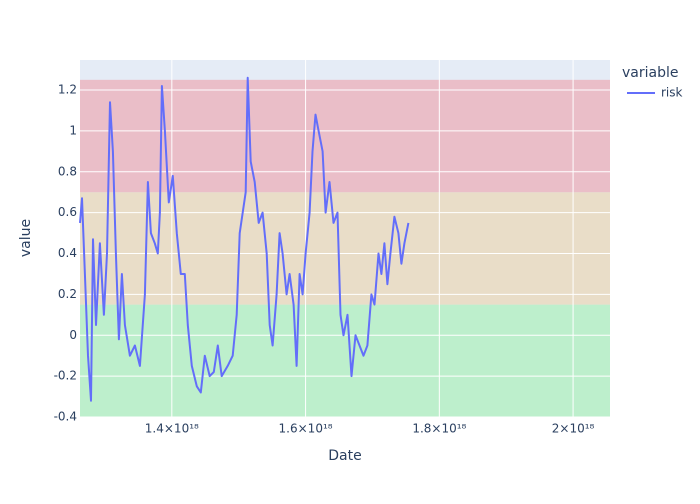 The image size is (700, 504). Describe the element at coordinates (67, 294) in the screenshot. I see `y-tick-label: 0.2` at that location.